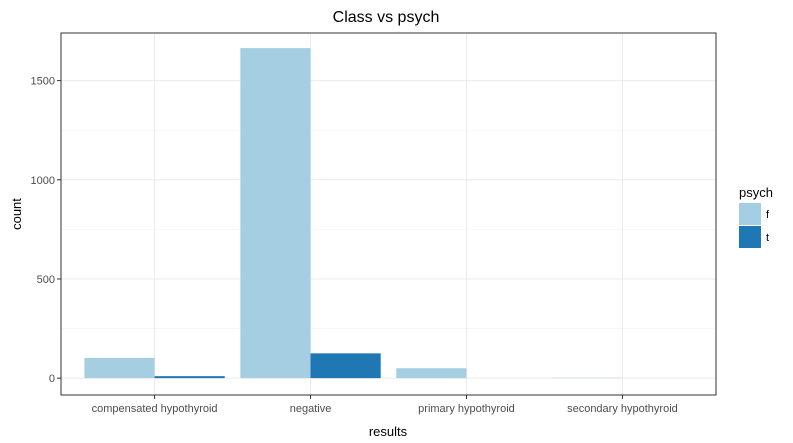 Image resolution: width=793 pixels, height=443 pixels. I want to click on y-tick-label: 1500, so click(43, 82).